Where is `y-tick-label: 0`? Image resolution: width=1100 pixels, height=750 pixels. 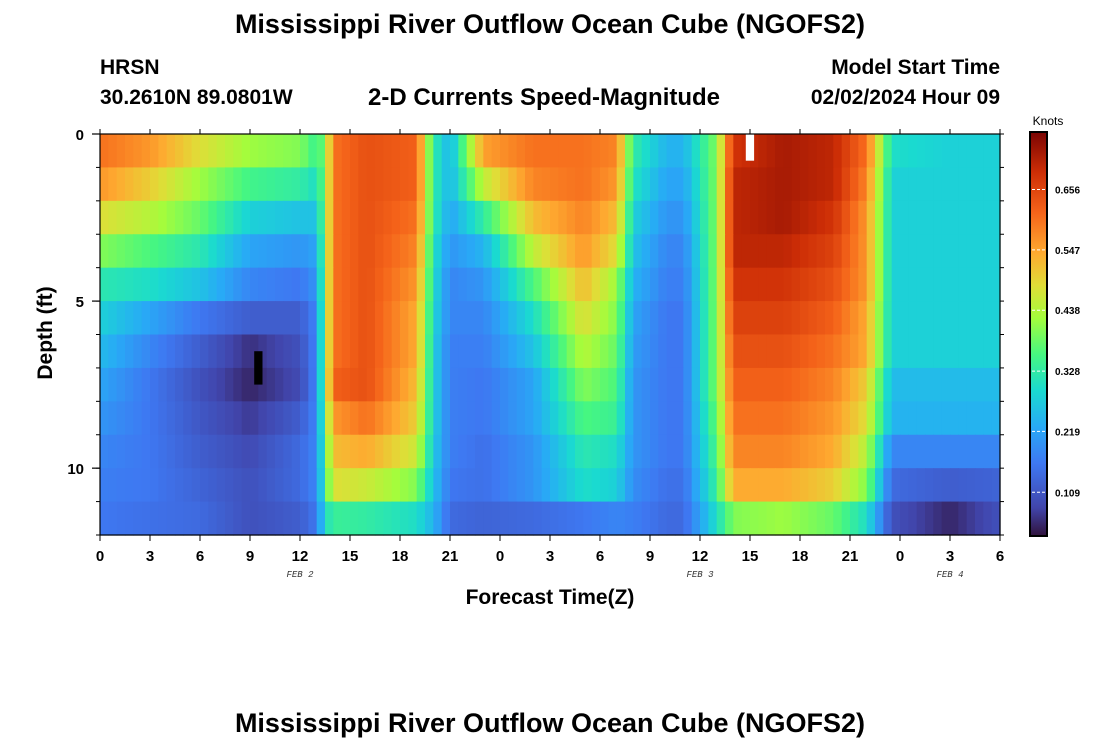
y-tick-label: 0 is located at coordinates (80, 135).